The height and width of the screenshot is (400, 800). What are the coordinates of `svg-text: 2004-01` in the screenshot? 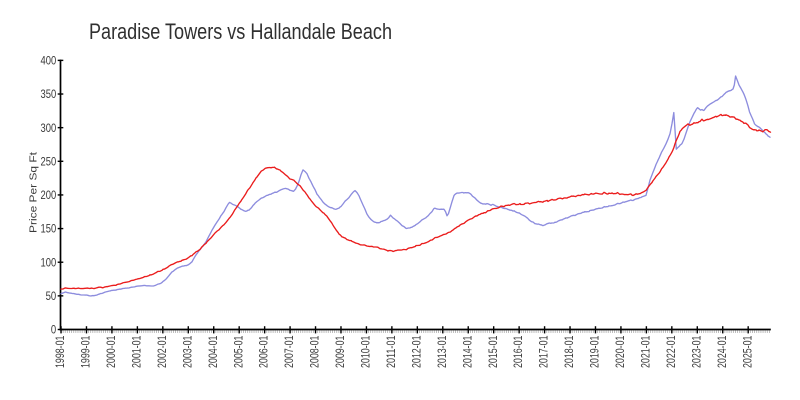 It's located at (213, 352).